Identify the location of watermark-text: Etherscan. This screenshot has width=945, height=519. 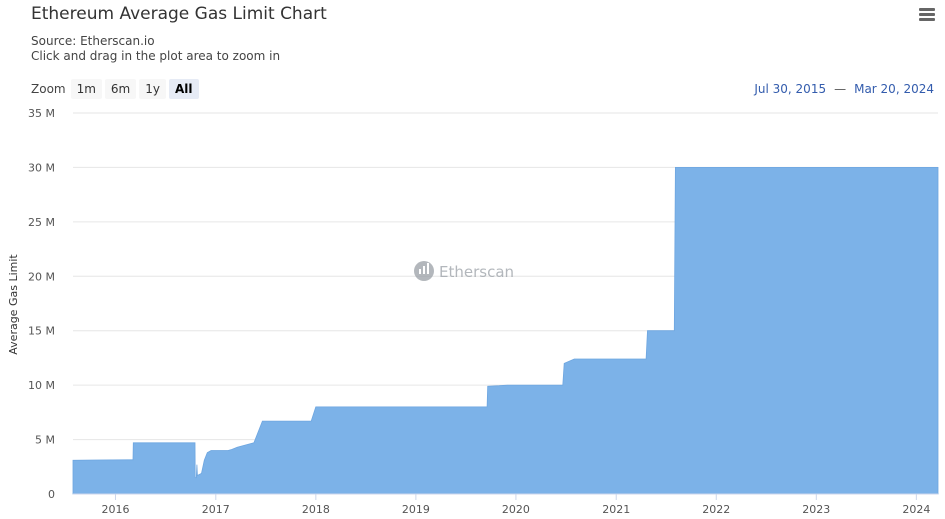
(476, 272).